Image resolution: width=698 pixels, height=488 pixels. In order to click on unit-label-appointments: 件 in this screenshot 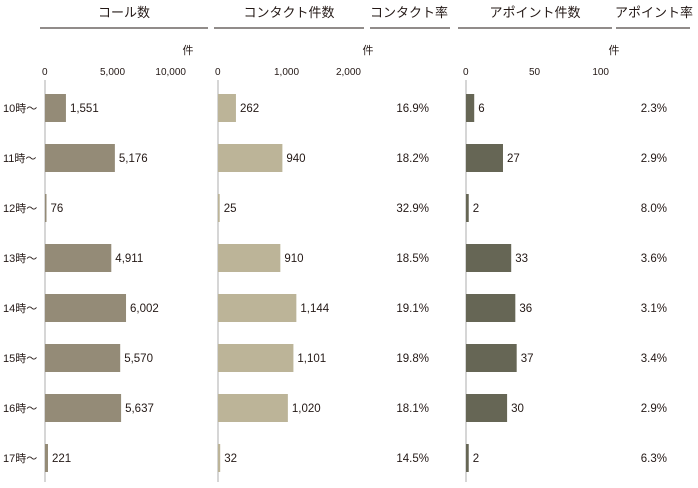, I will do `click(614, 50)`.